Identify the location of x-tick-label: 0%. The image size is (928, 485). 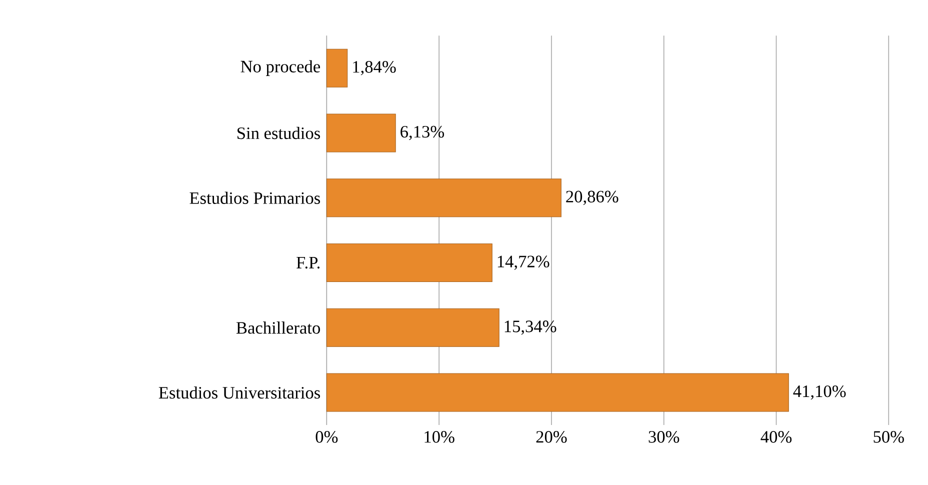
(327, 437).